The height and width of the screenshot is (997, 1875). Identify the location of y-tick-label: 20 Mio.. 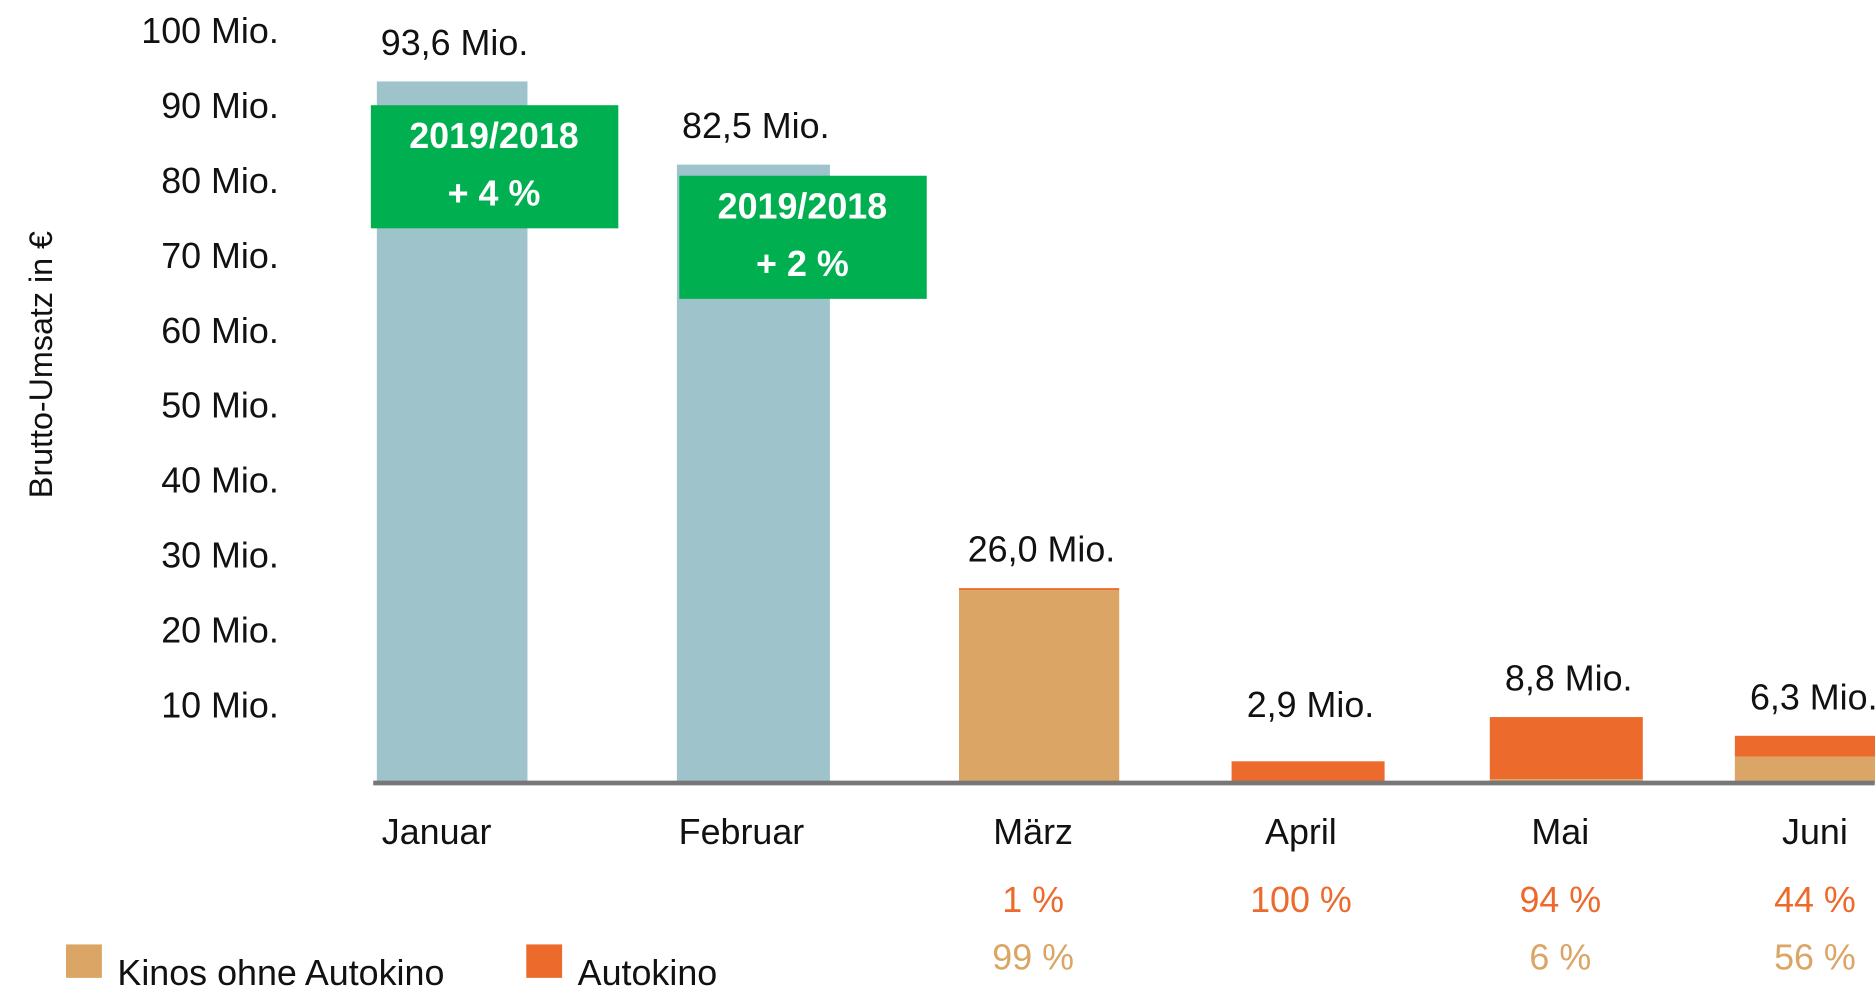
(220, 631).